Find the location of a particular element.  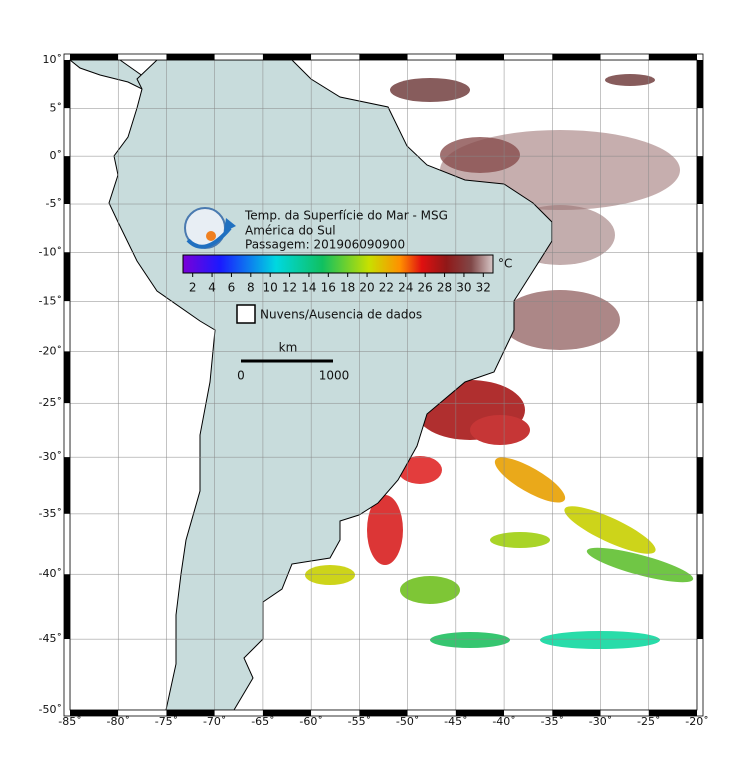

lat-tick-label: 5˚ is located at coordinates (56, 107).